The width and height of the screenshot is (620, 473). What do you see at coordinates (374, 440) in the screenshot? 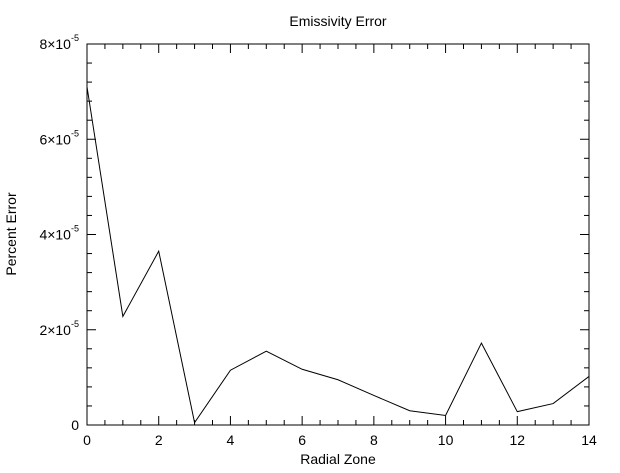
I see `x-tick-label: 8` at bounding box center [374, 440].